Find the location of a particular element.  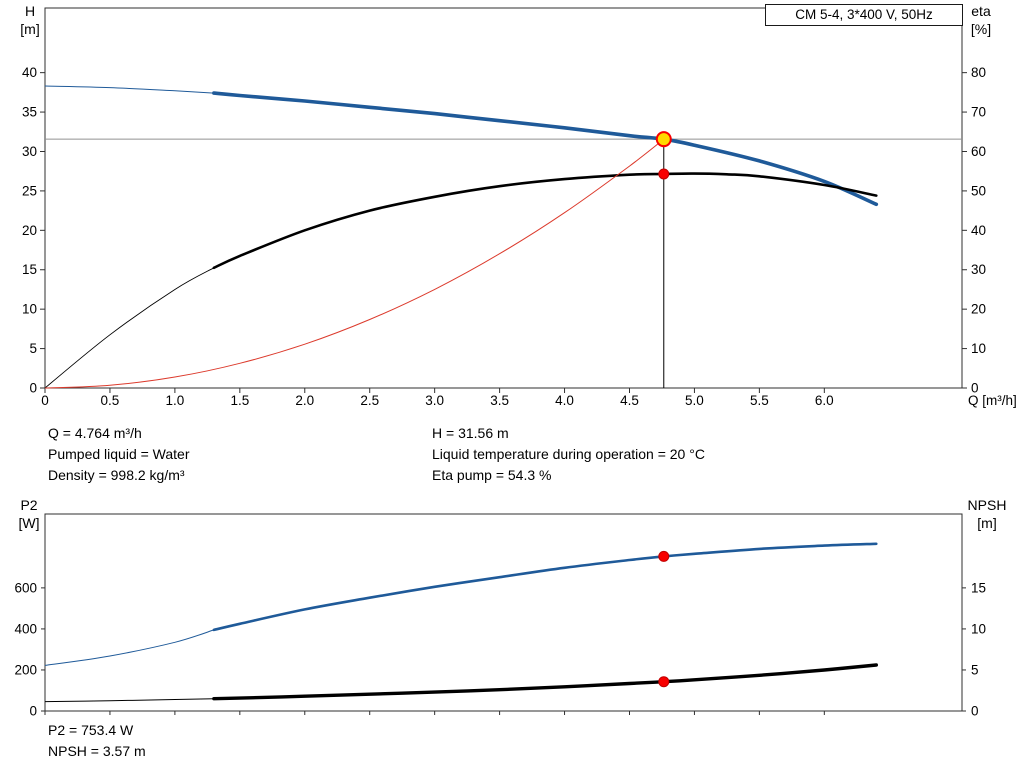

right-tick-label: 80 is located at coordinates (978, 72).